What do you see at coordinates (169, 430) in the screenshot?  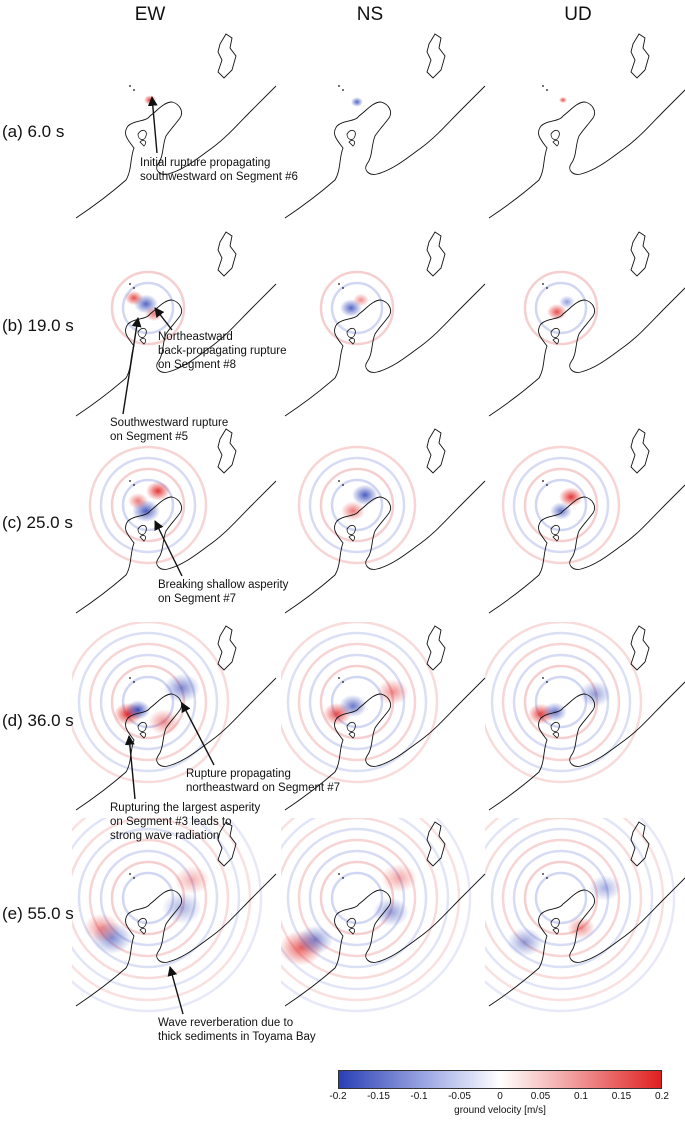 I see `annotation-b2: Southwestward rupture on Segment #5` at bounding box center [169, 430].